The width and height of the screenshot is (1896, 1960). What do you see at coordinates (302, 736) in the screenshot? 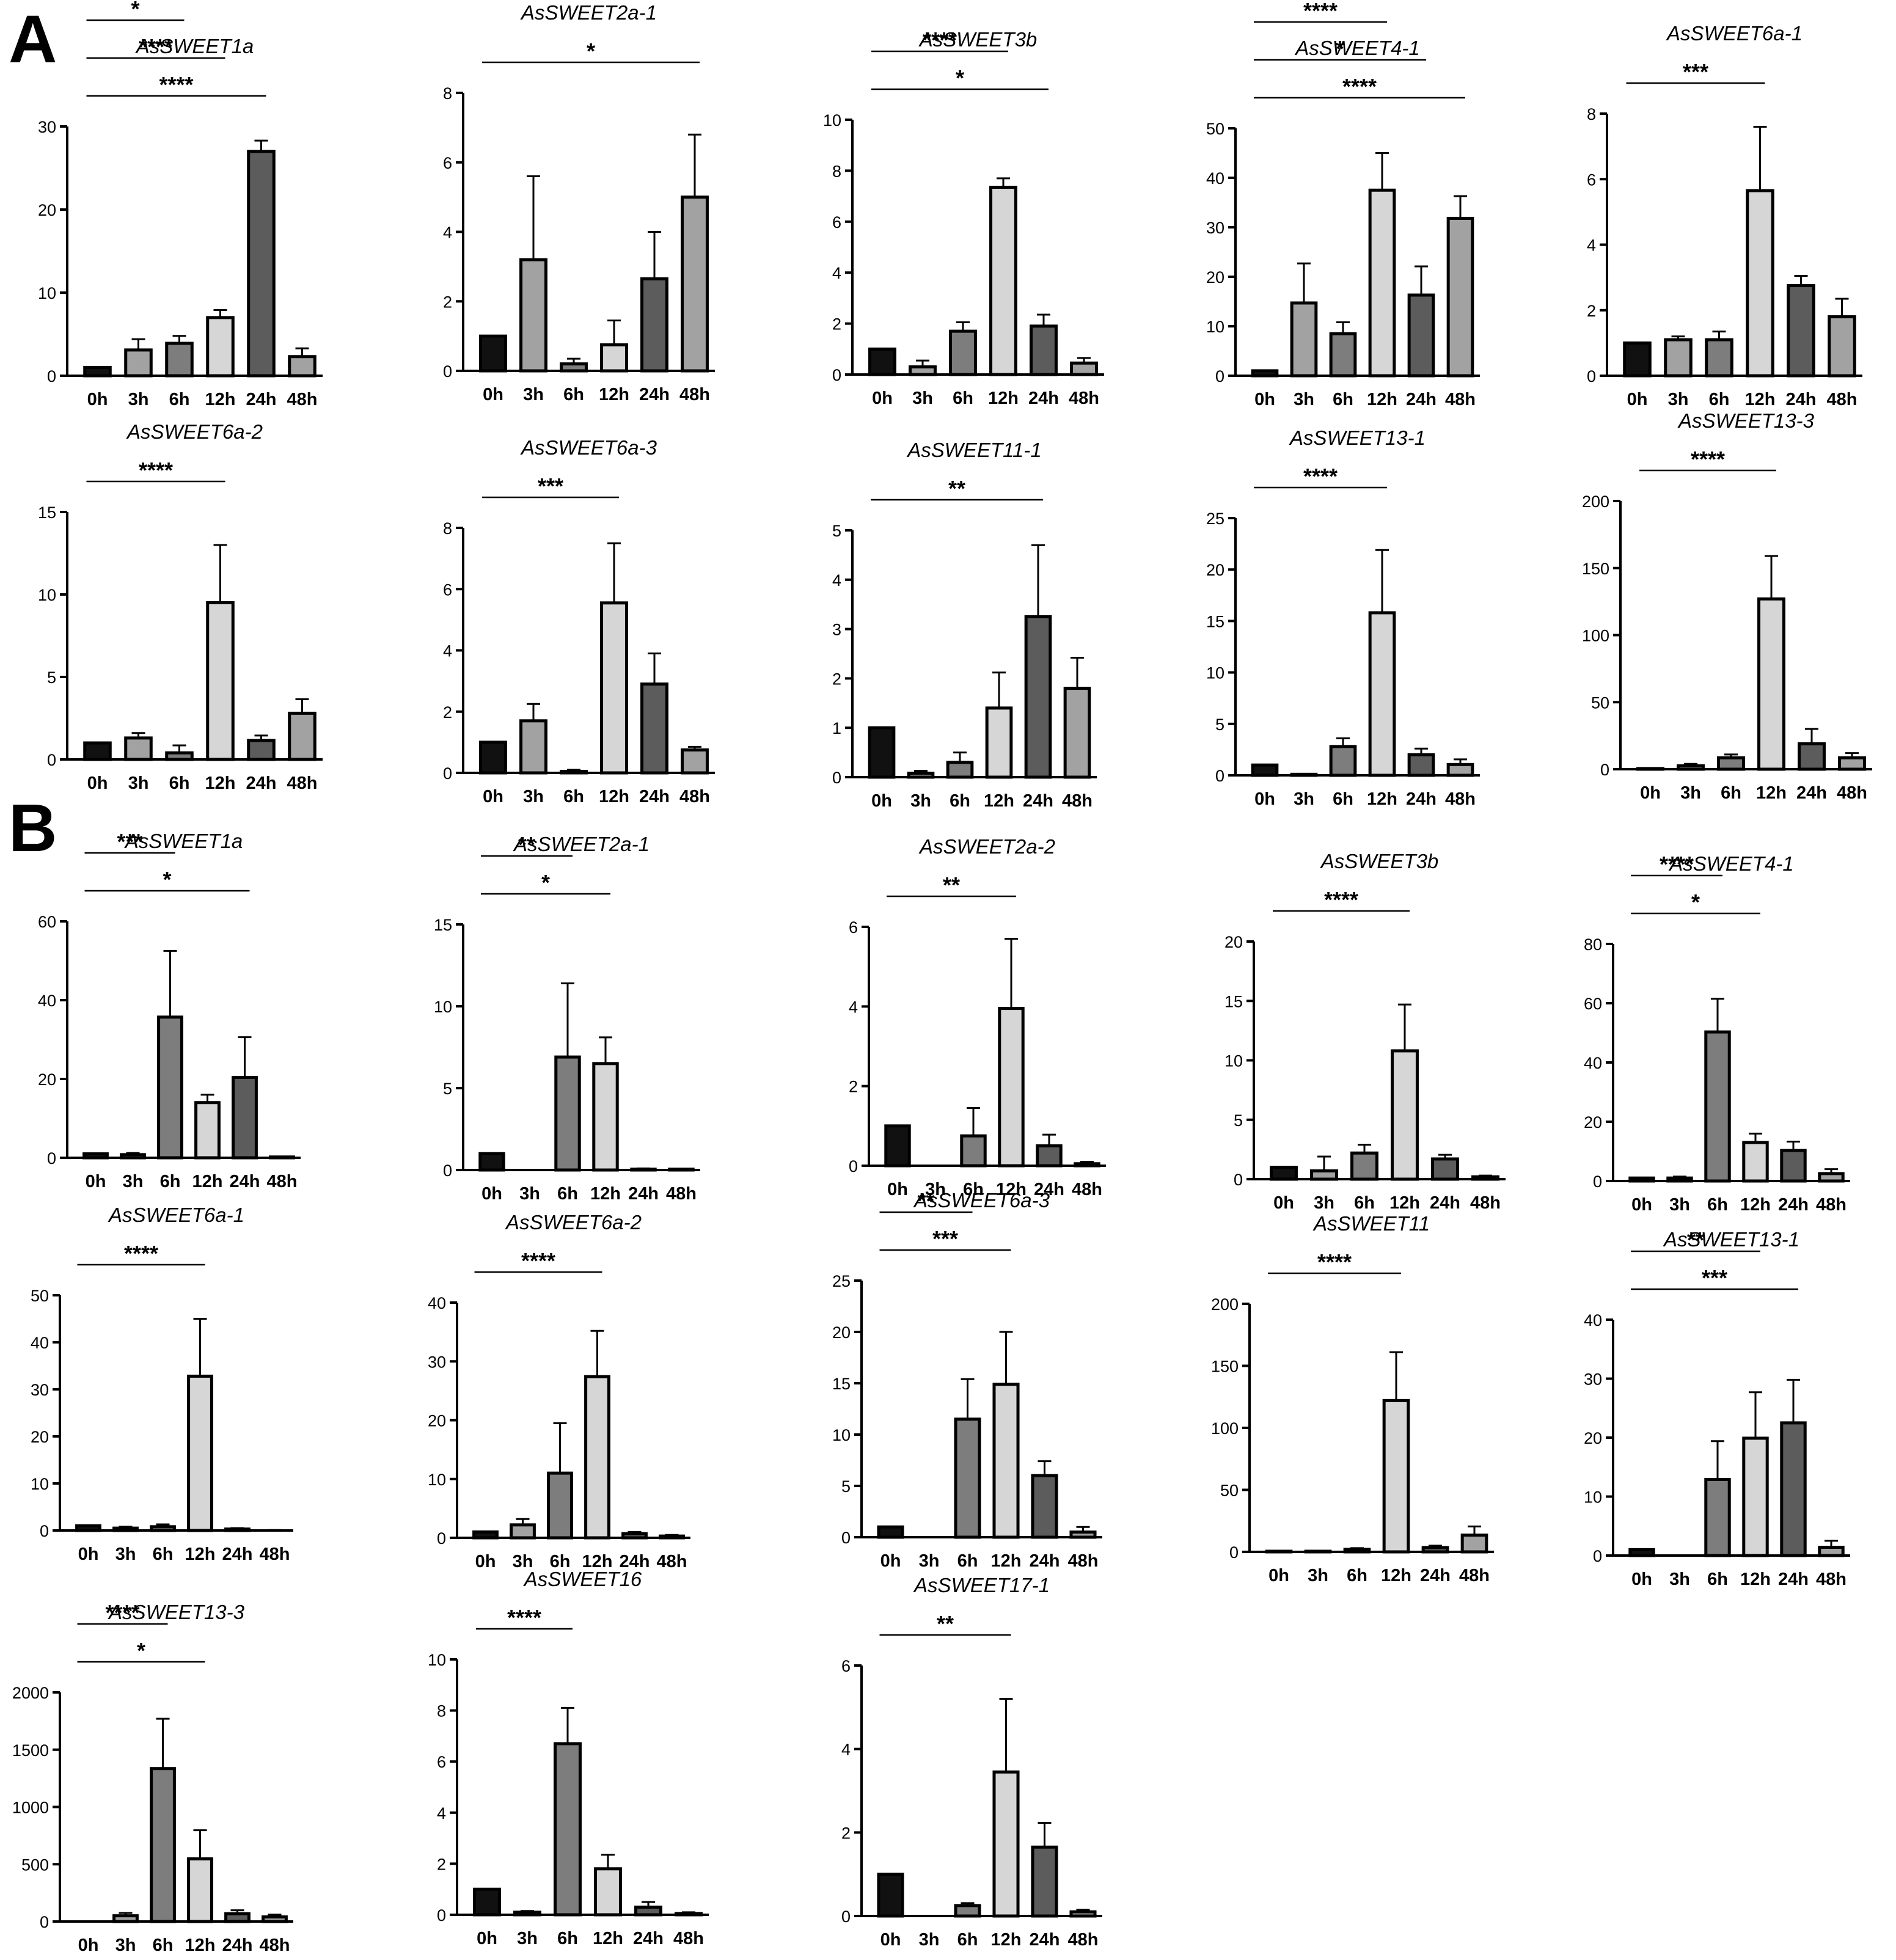
I see `bar-48h` at bounding box center [302, 736].